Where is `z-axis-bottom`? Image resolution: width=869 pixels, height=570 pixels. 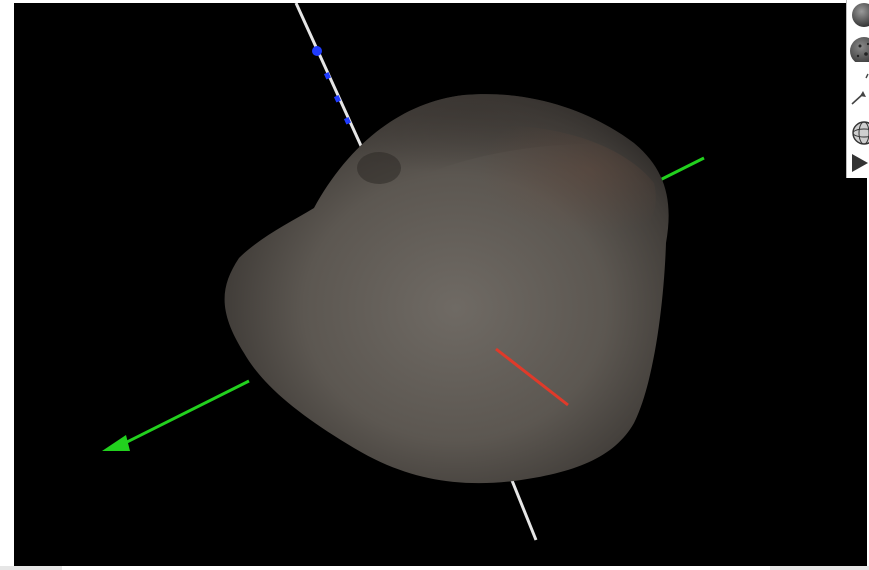
z-axis-bottom is located at coordinates (522, 506).